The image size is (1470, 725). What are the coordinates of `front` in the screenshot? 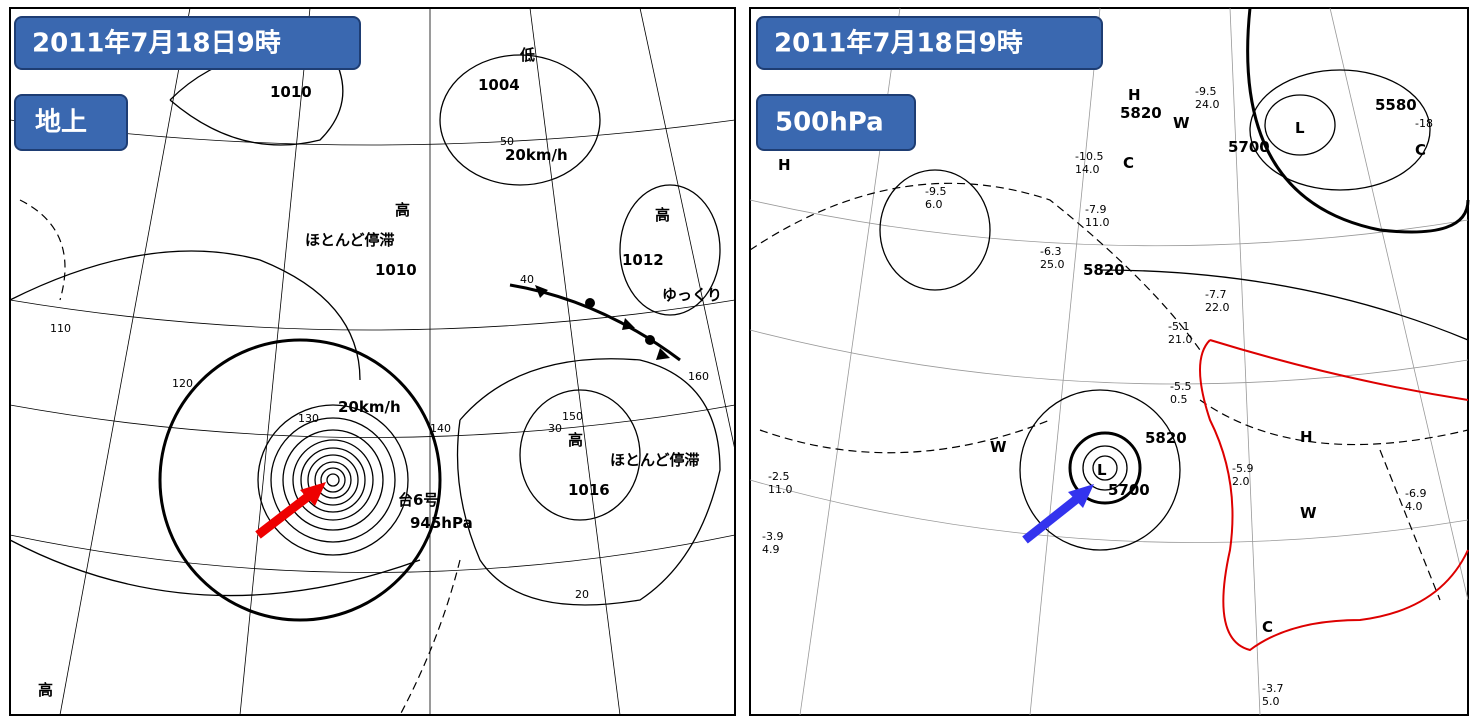 It's located at (595, 322).